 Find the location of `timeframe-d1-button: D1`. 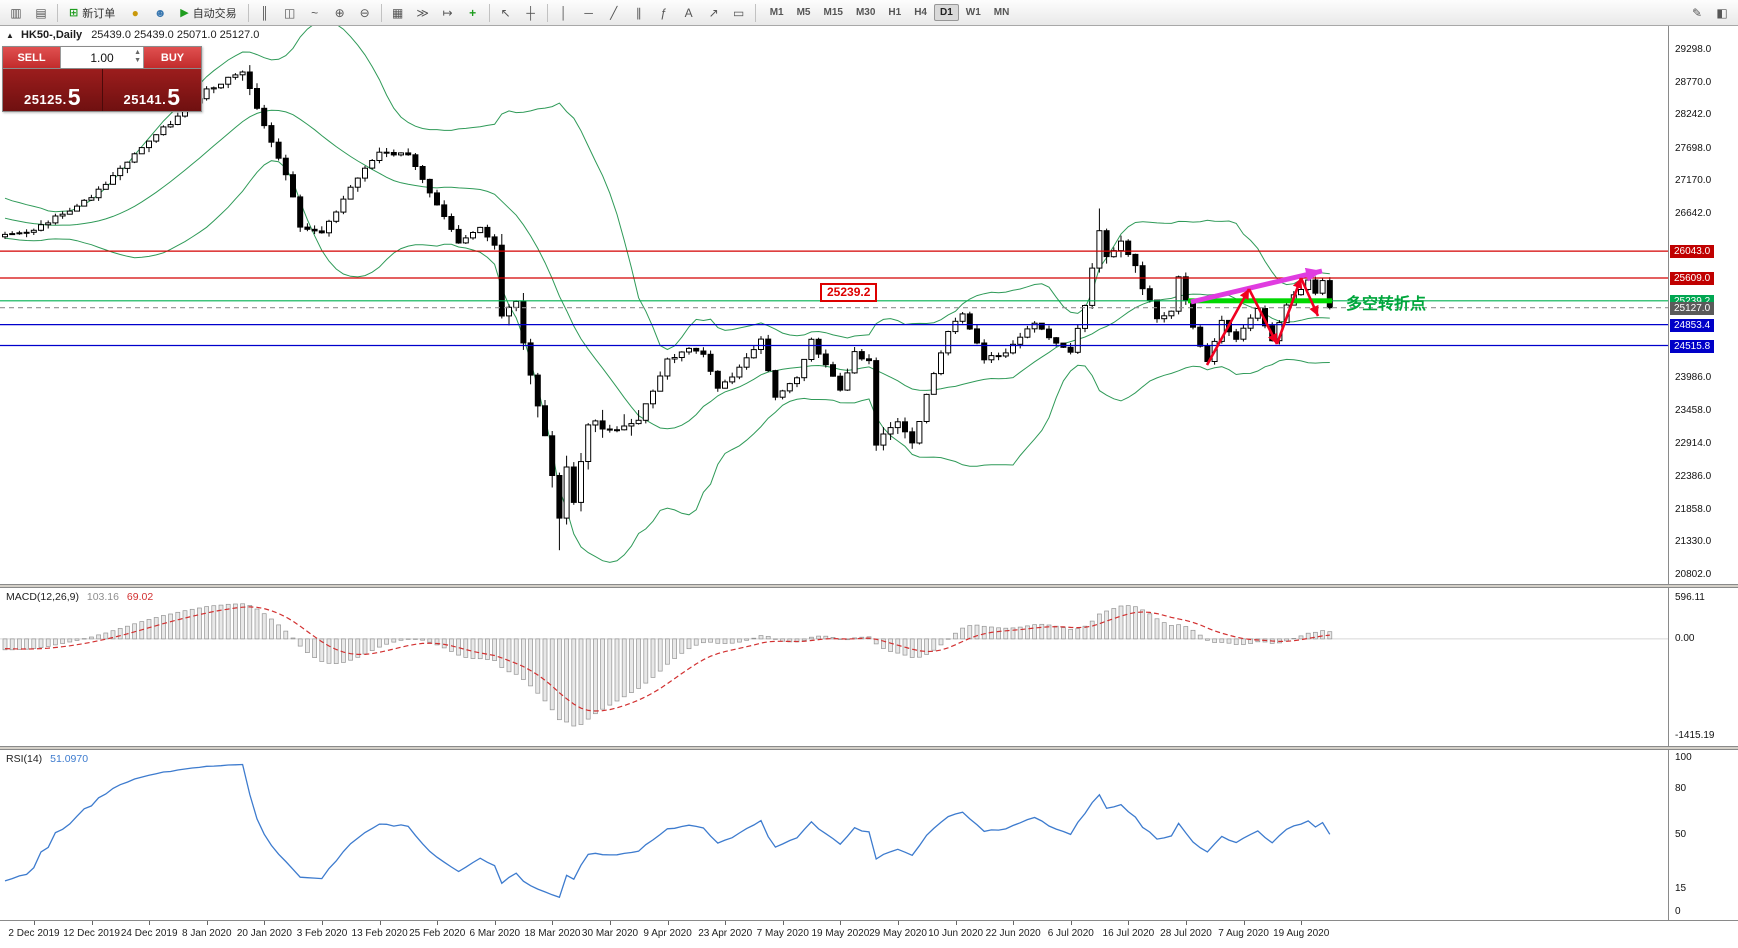

timeframe-d1-button: D1 is located at coordinates (946, 12).